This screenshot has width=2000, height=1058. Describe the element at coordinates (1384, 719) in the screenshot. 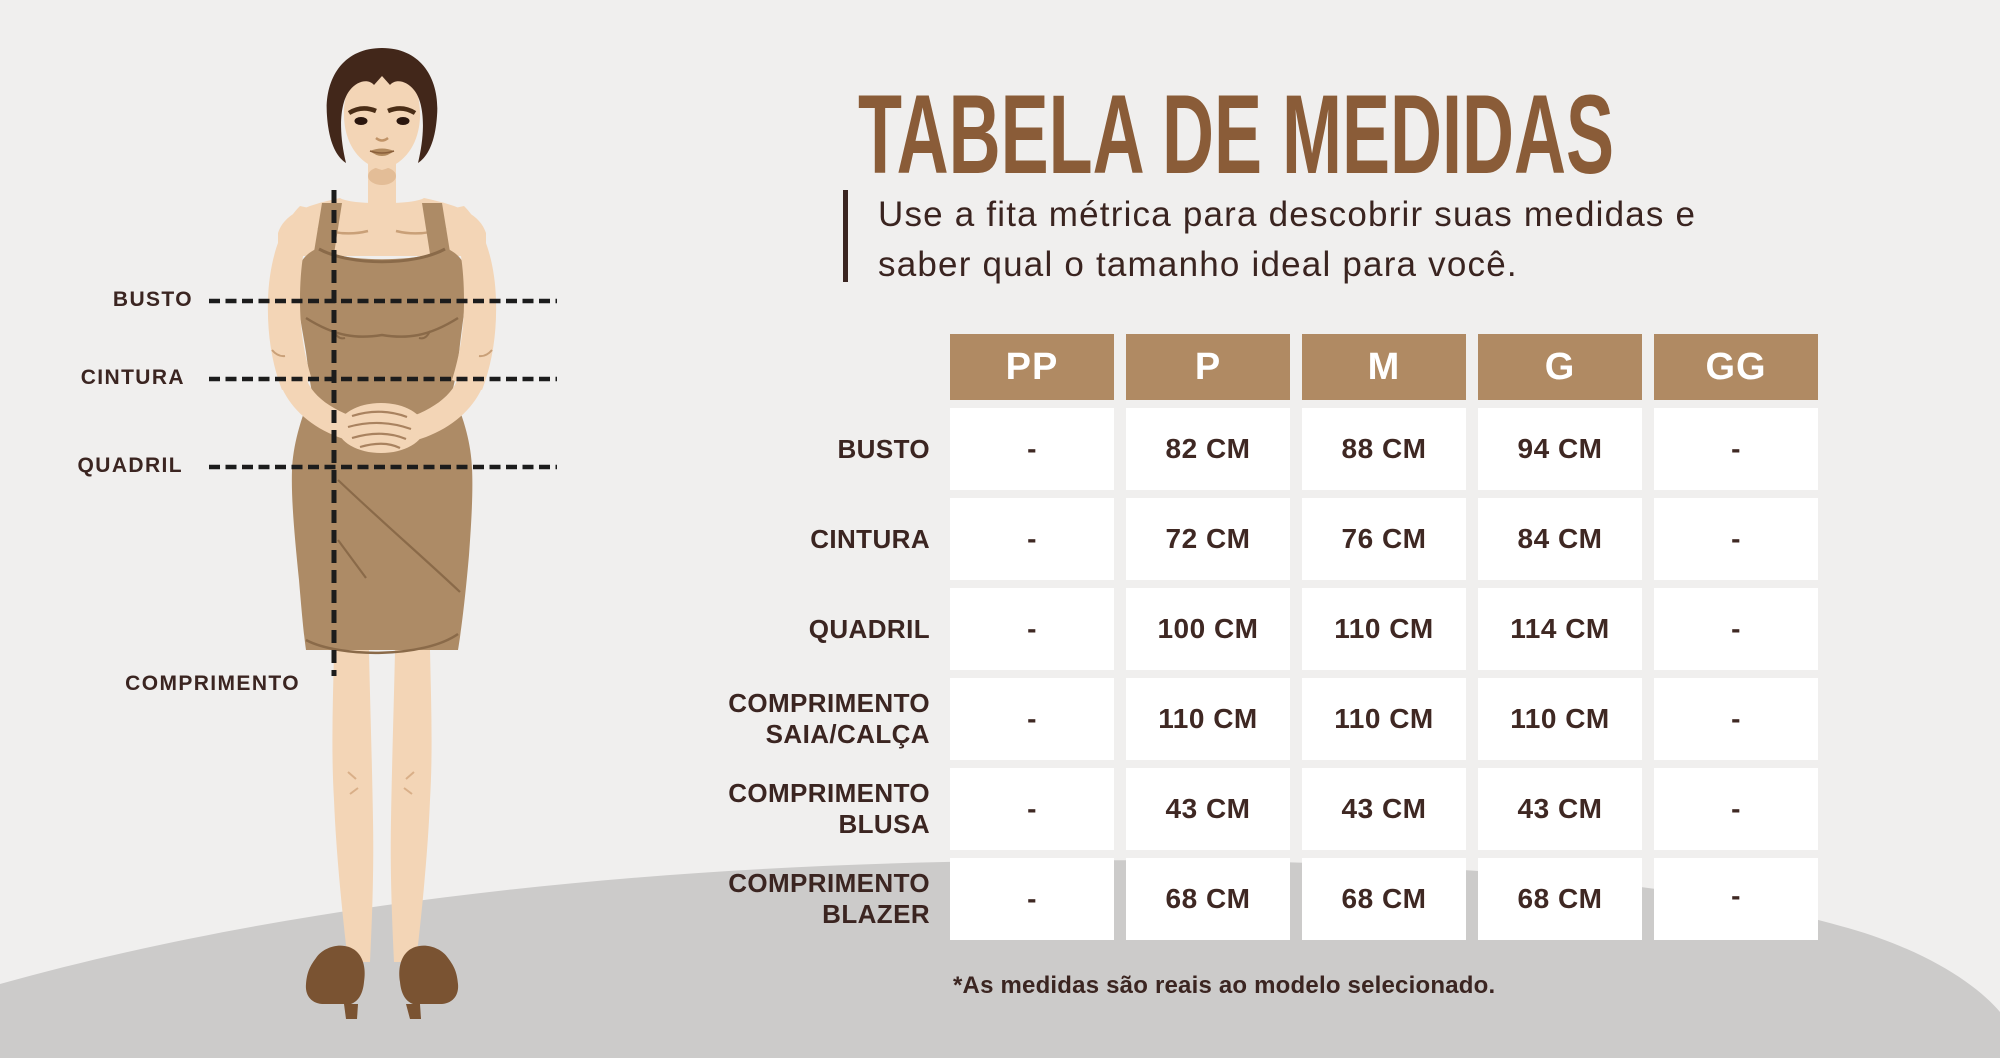

I see `cell-saia-m: 110 CM` at that location.